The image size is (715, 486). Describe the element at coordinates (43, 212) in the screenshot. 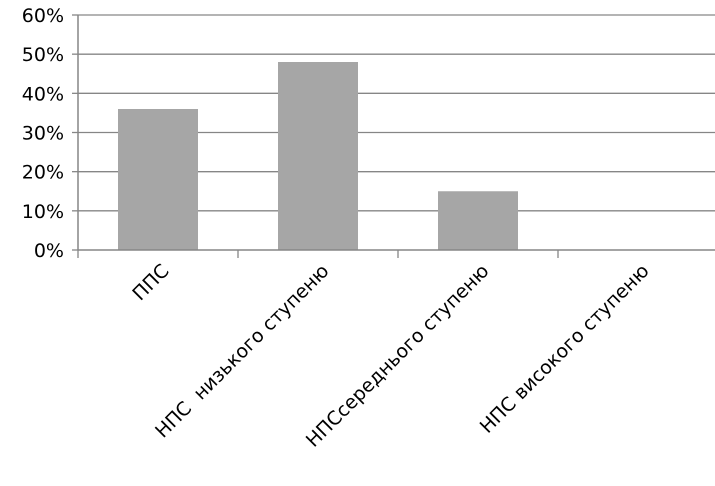

I see `y-tick-label: 10%` at that location.